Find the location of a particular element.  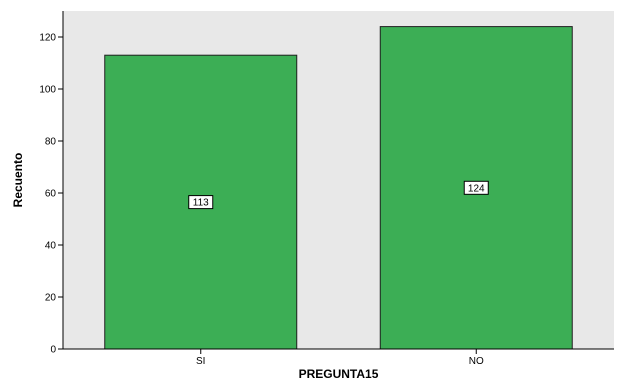

y-axis-ticks: 0 20 40 60 80 100 120 is located at coordinates (51, 194).